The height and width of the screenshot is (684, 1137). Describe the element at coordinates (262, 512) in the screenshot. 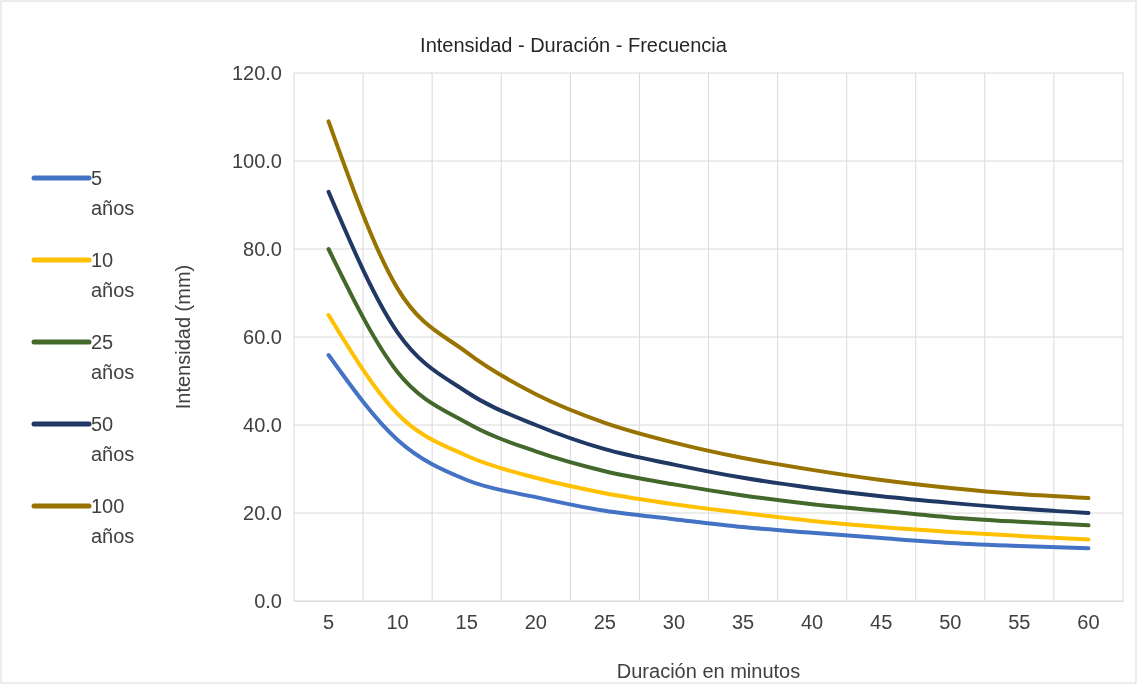

I see `y-tick-label: 20.0` at that location.